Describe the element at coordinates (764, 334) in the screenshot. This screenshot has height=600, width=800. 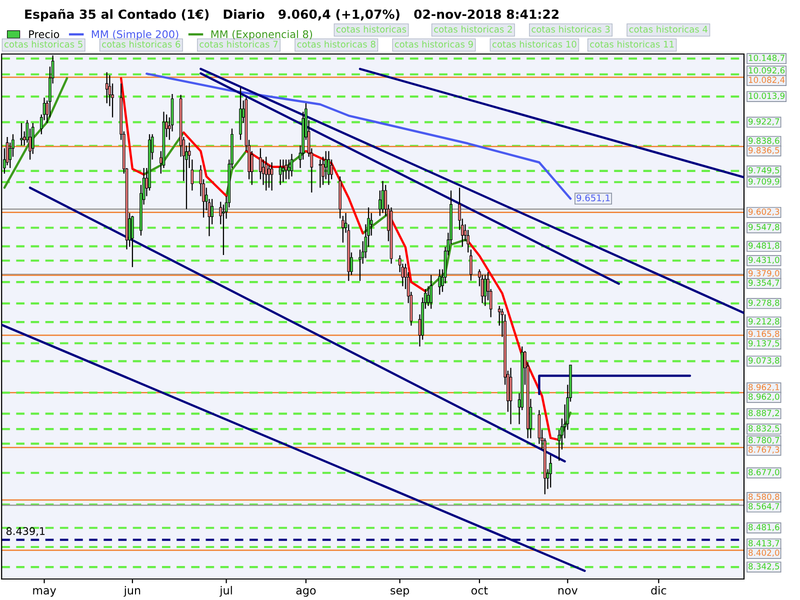
I see `ref-line-label: 9.165,8` at that location.